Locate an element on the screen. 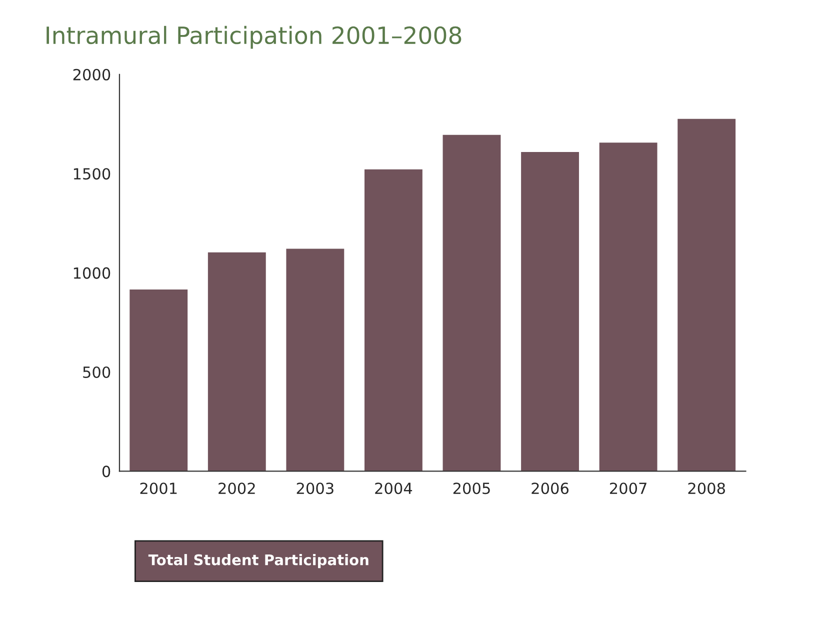  y-tick-label: 1000 is located at coordinates (92, 273).